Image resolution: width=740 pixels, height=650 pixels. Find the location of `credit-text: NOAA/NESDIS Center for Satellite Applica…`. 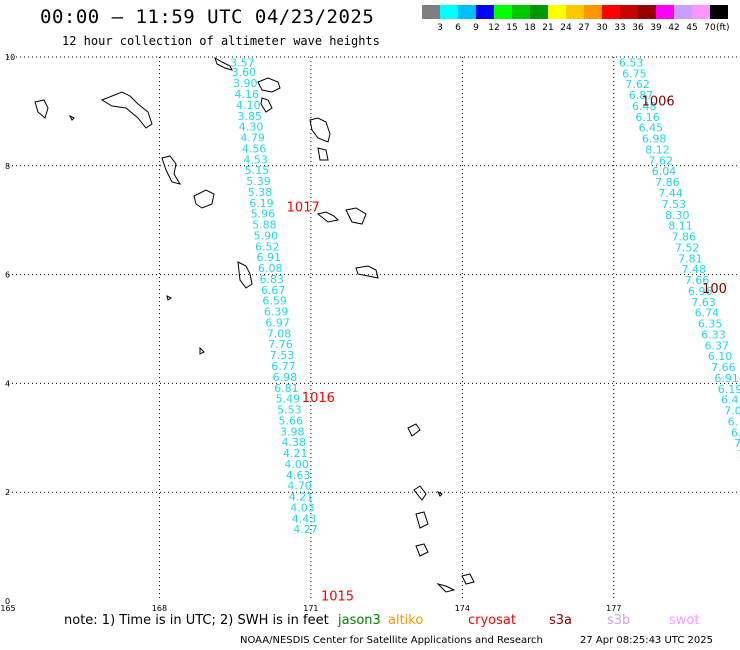

credit-text: NOAA/NESDIS Center for Satellite Applica… is located at coordinates (391, 640).